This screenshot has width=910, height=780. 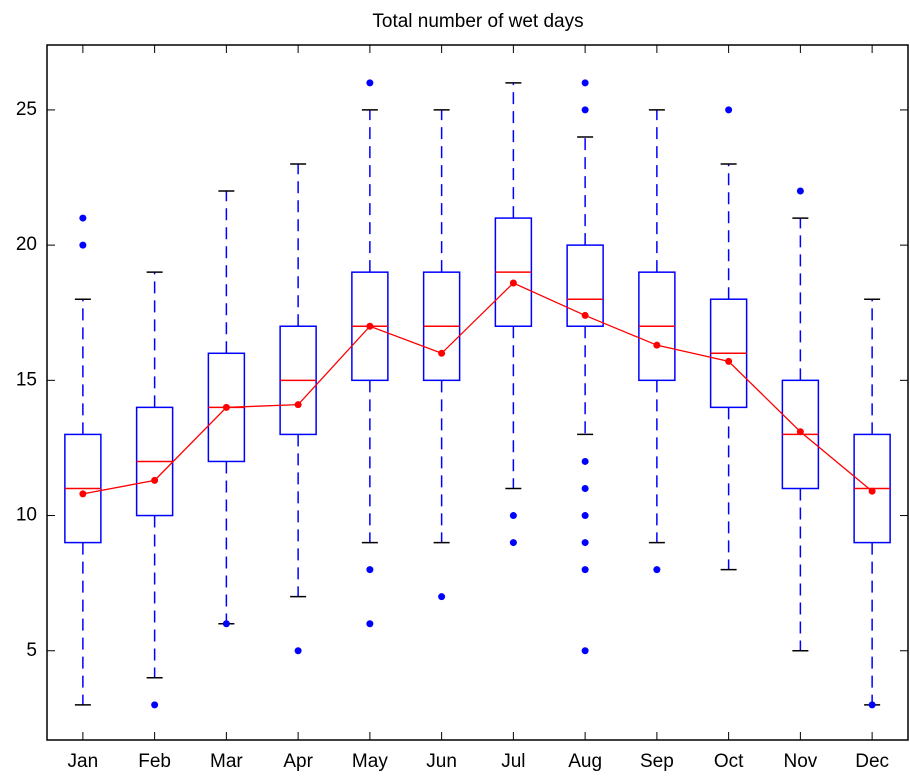 I want to click on x-tick-label: Jul, so click(x=513, y=761).